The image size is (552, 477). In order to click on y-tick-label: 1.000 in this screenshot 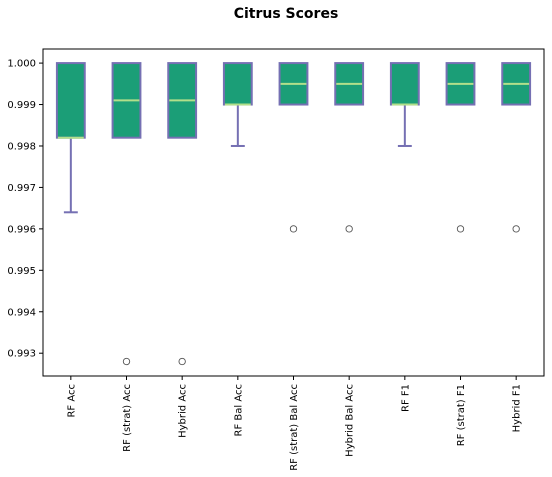, I will do `click(21, 64)`.